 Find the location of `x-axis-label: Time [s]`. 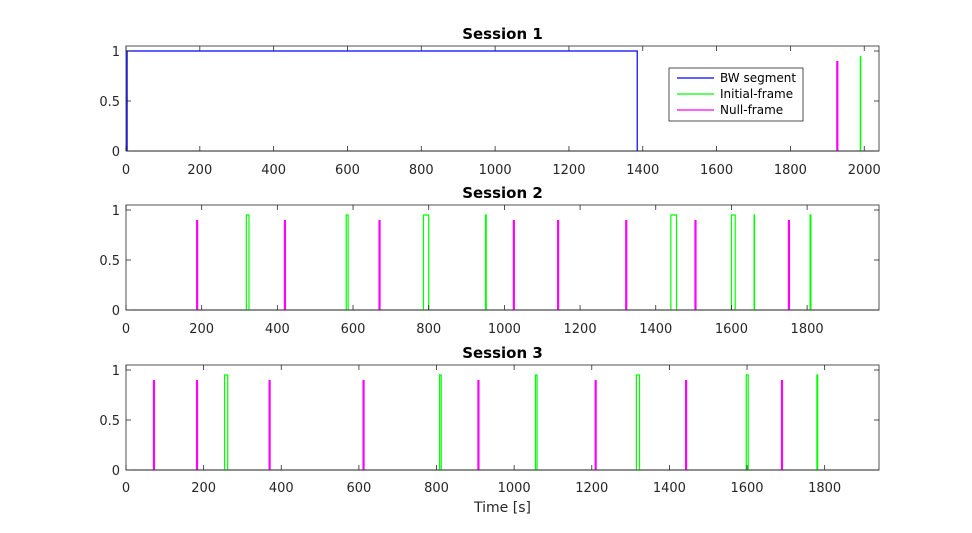

x-axis-label: Time [s] is located at coordinates (502, 508).